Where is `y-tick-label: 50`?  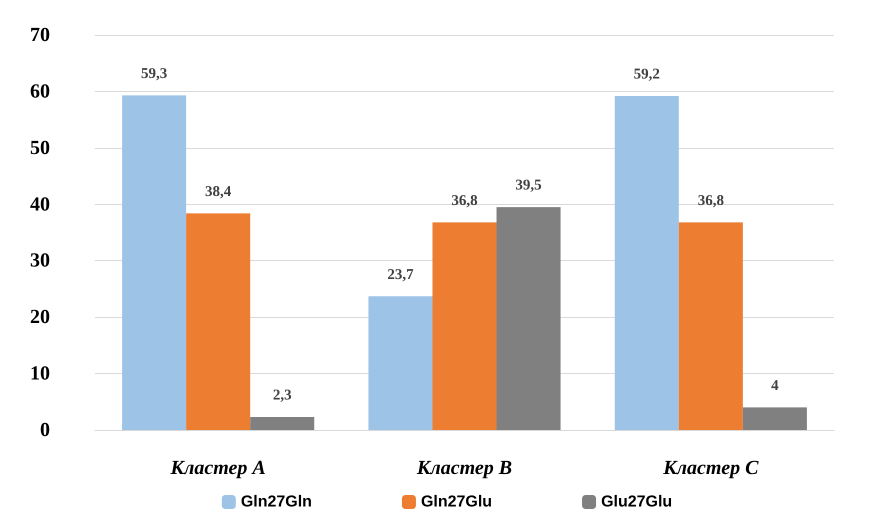
y-tick-label: 50 is located at coordinates (40, 147).